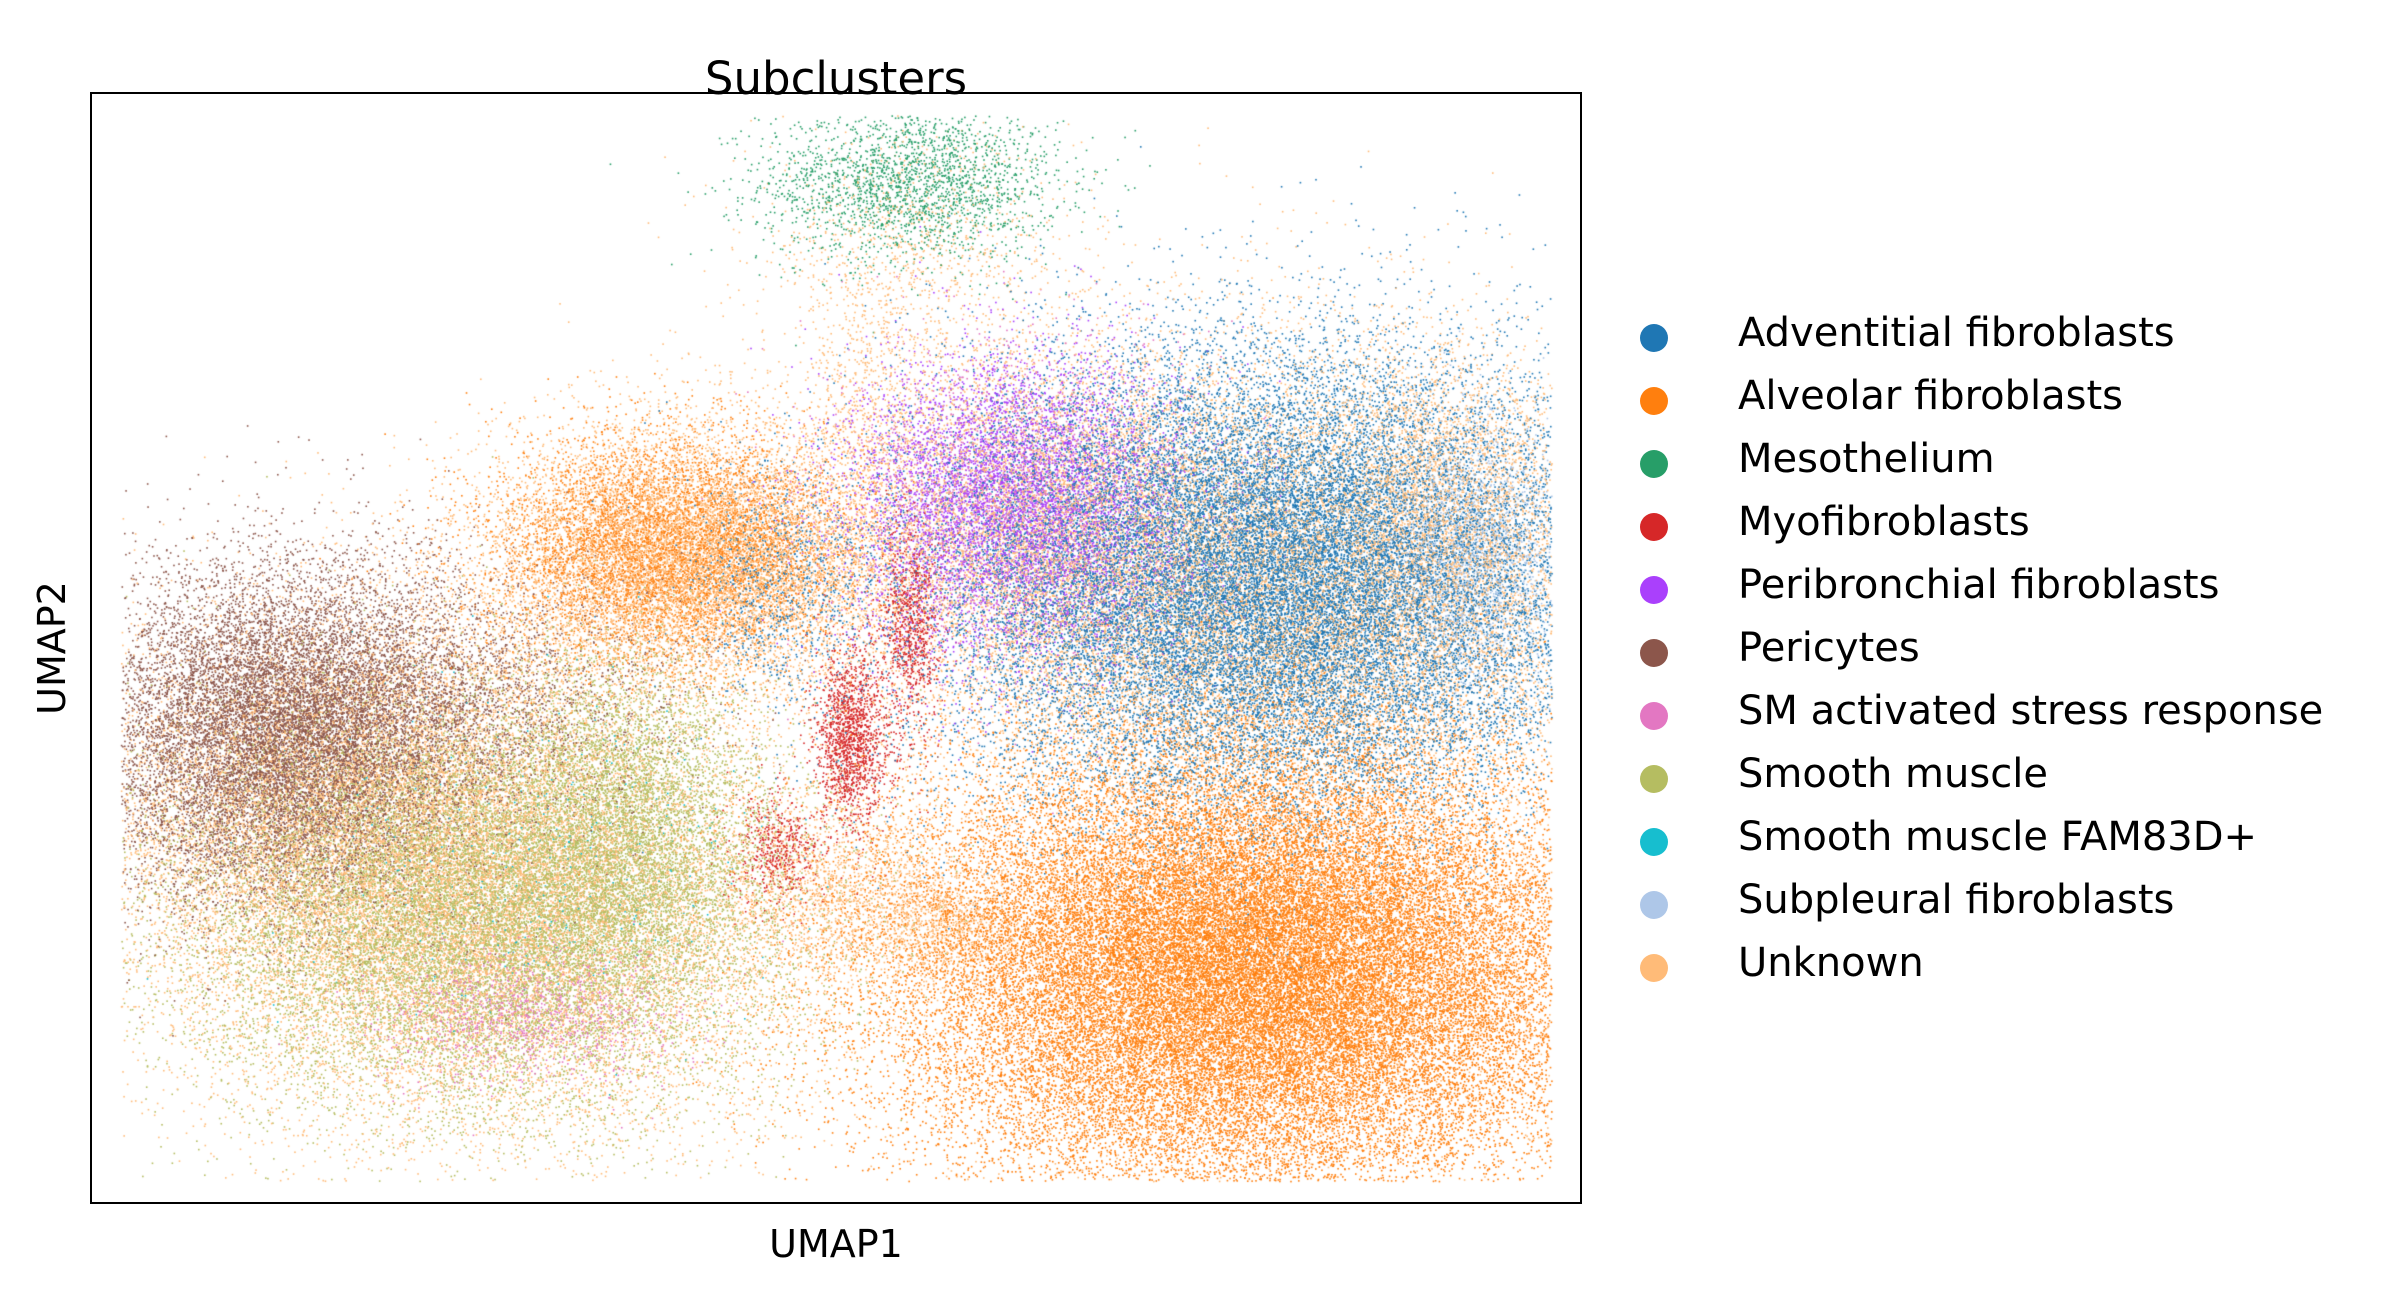 Image resolution: width=2387 pixels, height=1290 pixels. I want to click on legend-label: Pericytes, so click(1829, 648).